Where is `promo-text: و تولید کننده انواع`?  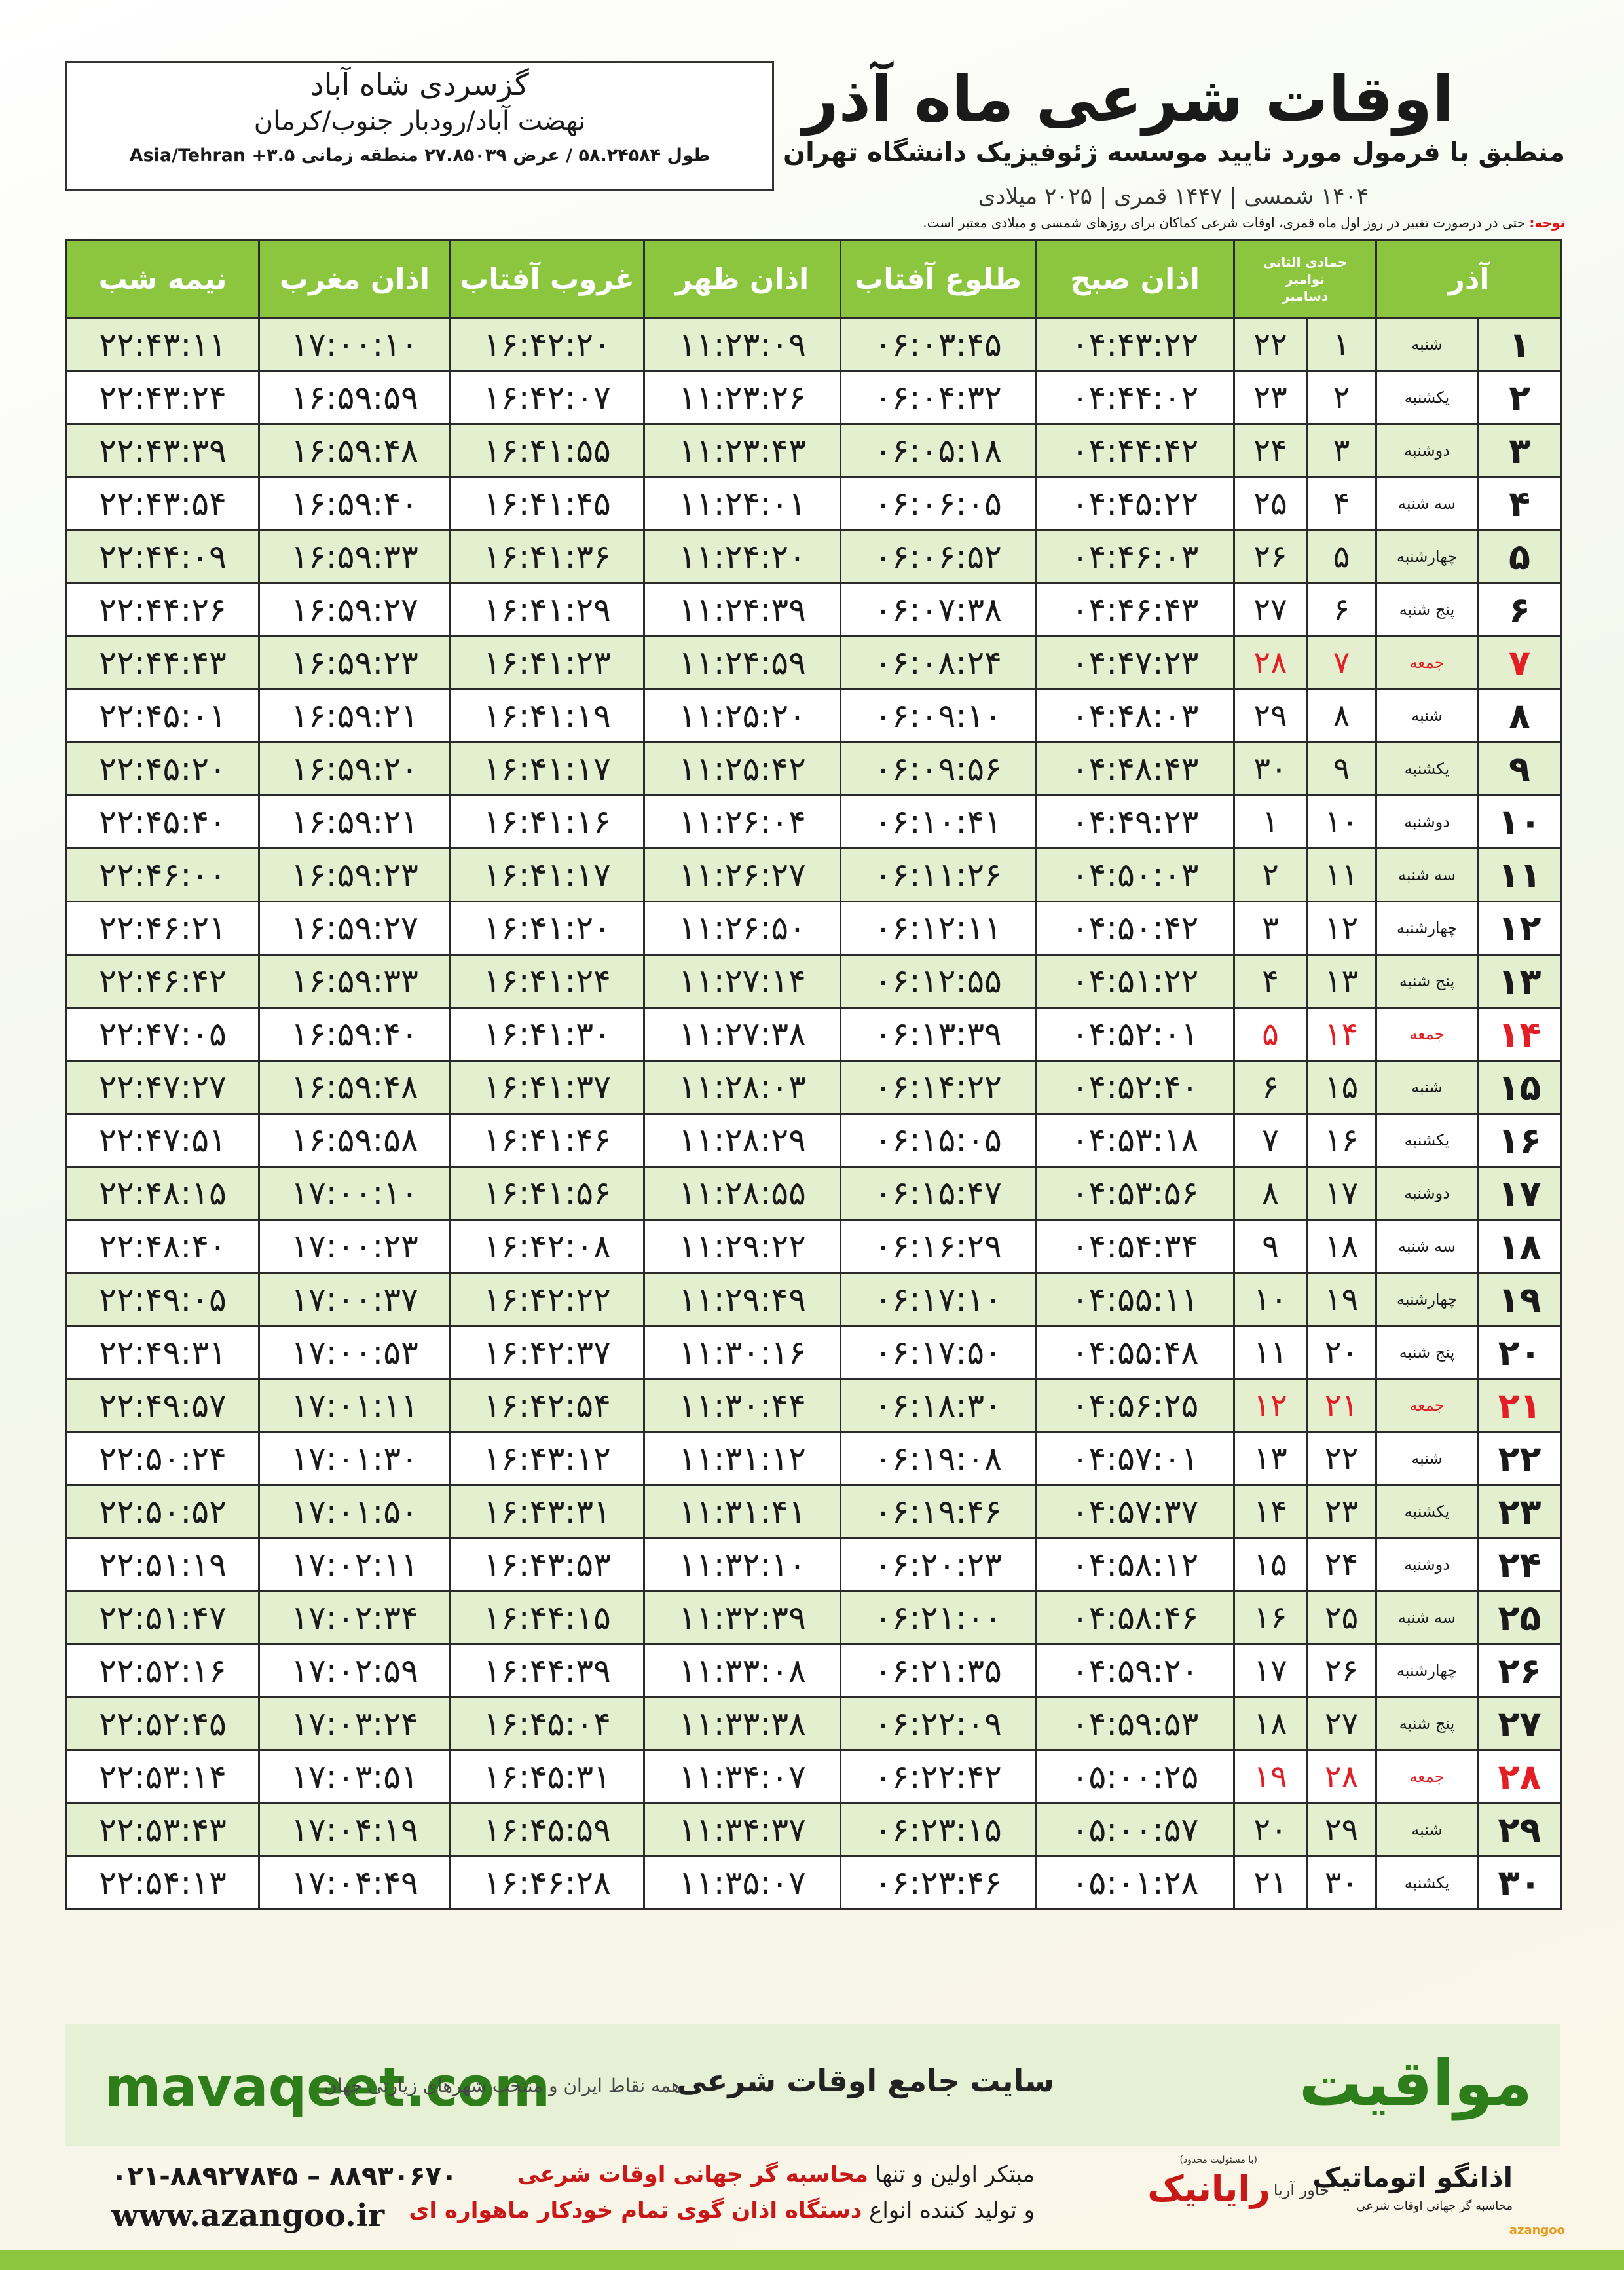 promo-text: و تولید کننده انواع is located at coordinates (952, 2210).